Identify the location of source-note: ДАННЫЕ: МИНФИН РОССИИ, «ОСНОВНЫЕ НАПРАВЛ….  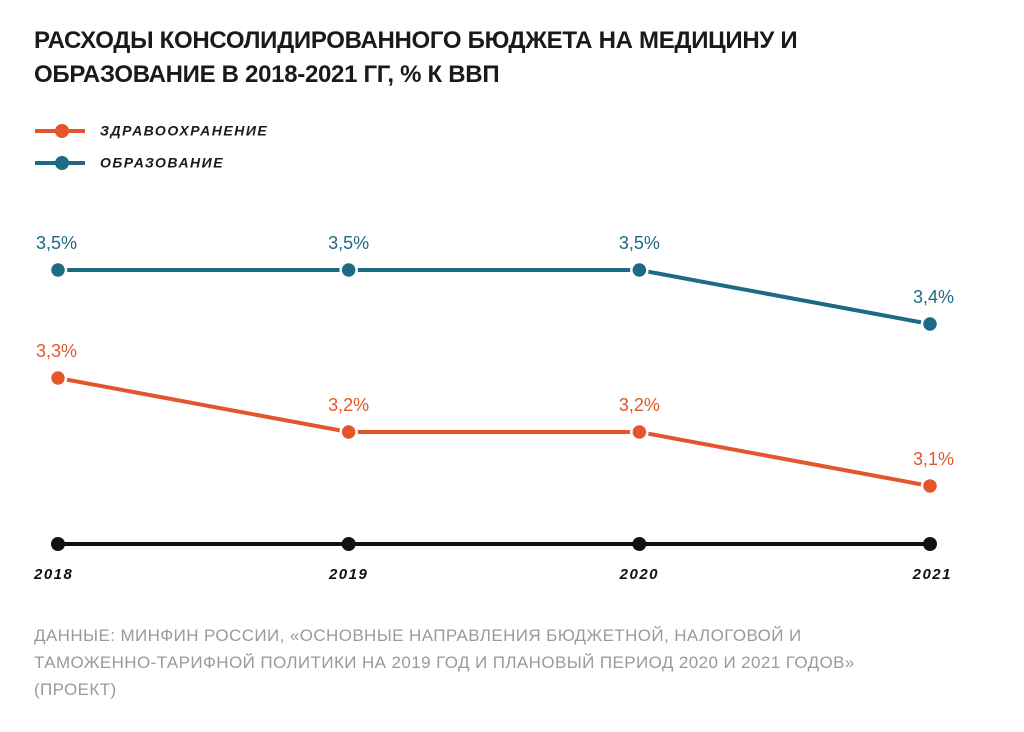
(444, 662).